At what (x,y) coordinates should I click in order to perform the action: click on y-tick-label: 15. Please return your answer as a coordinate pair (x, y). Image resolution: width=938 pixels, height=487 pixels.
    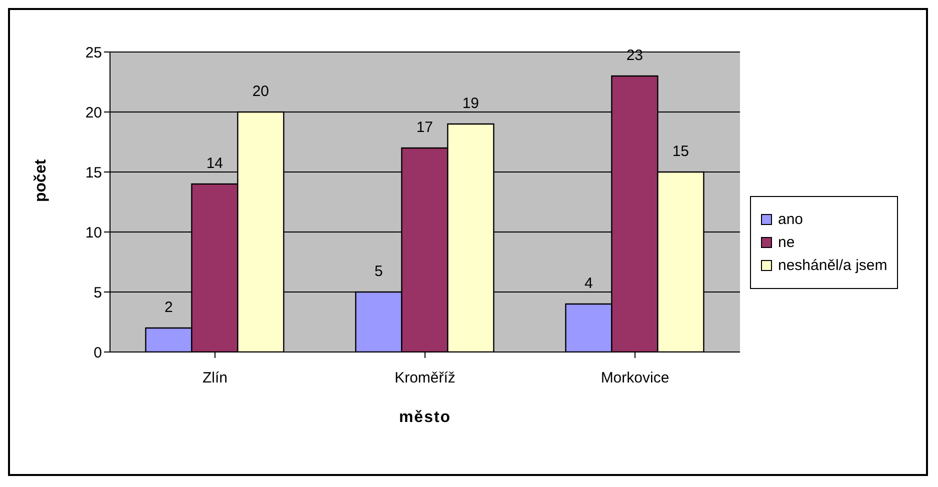
    Looking at the image, I should click on (93, 173).